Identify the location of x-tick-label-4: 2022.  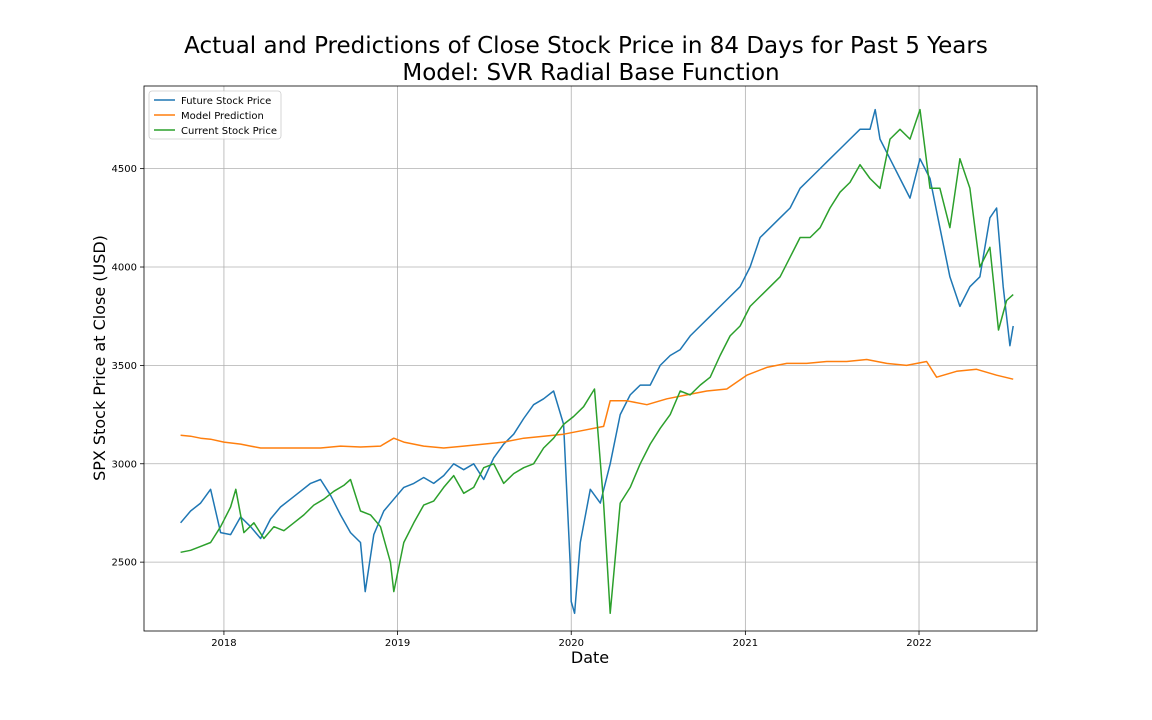
(918, 643).